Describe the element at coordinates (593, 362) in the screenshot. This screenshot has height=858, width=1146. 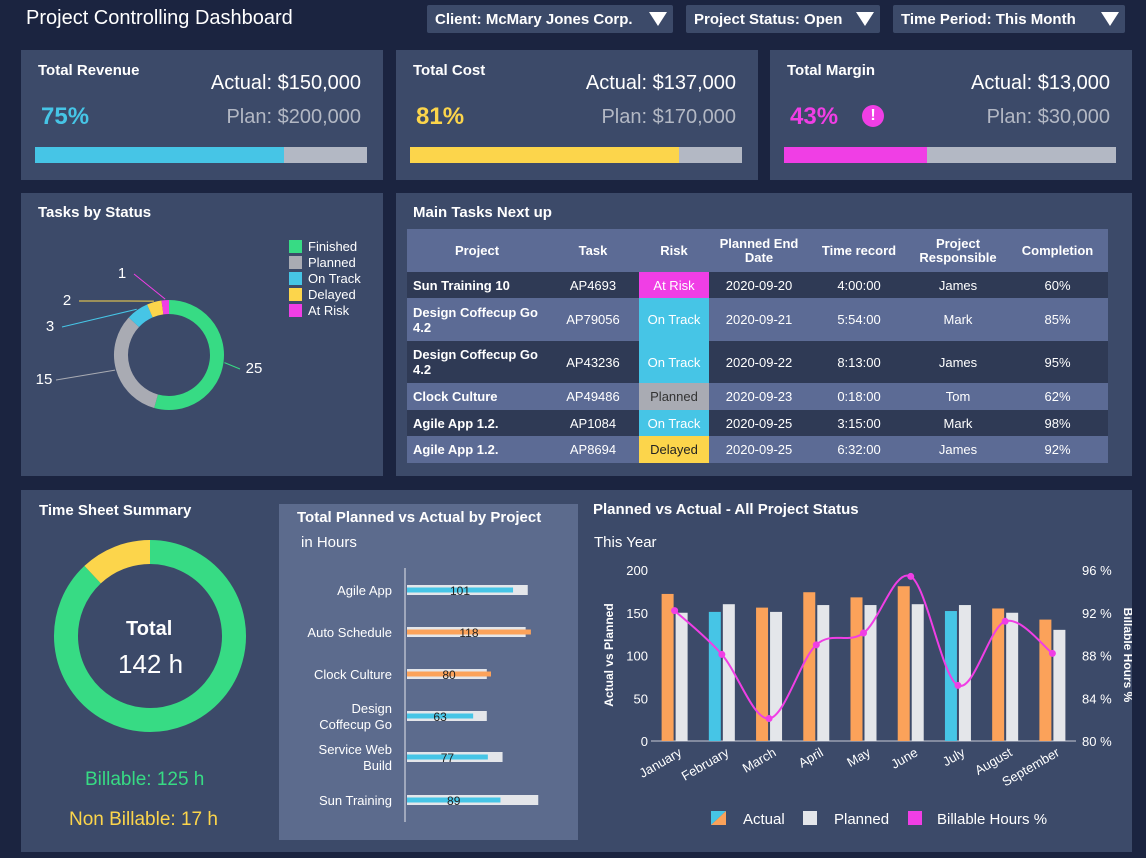
I see `cell-task: AP43236` at that location.